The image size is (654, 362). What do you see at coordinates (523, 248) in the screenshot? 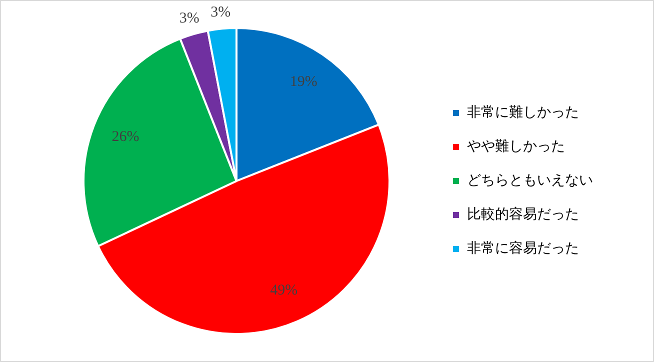
I see `legend-label: 非常に容易だった` at bounding box center [523, 248].